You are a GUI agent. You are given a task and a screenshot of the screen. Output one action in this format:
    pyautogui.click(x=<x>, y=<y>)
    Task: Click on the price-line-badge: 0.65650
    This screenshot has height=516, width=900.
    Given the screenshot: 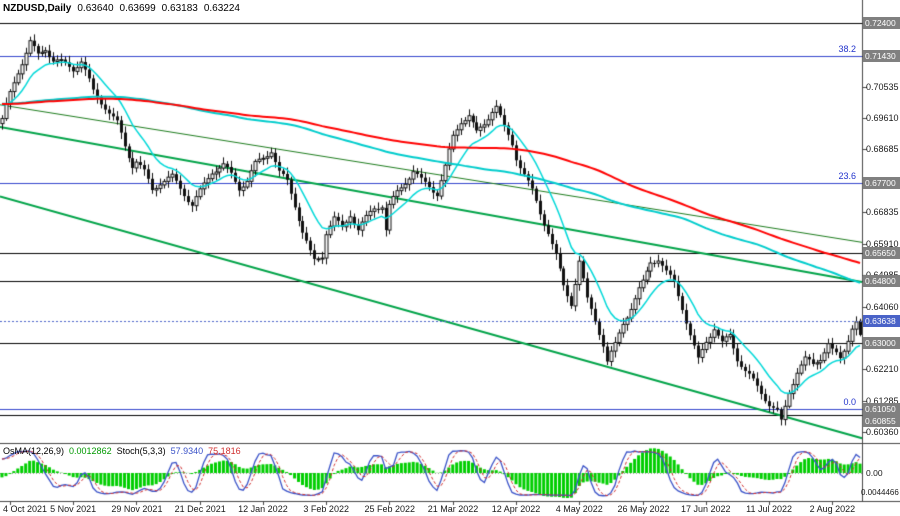 What is the action you would take?
    pyautogui.click(x=881, y=252)
    